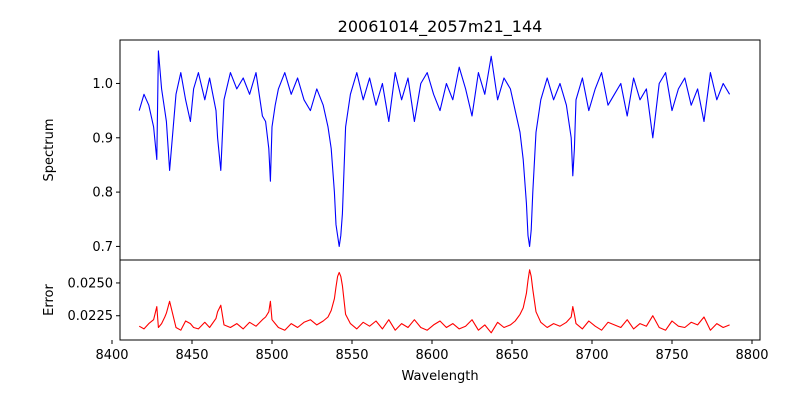  Describe the element at coordinates (91, 316) in the screenshot. I see `error-y-tick-label: 0.0225` at that location.